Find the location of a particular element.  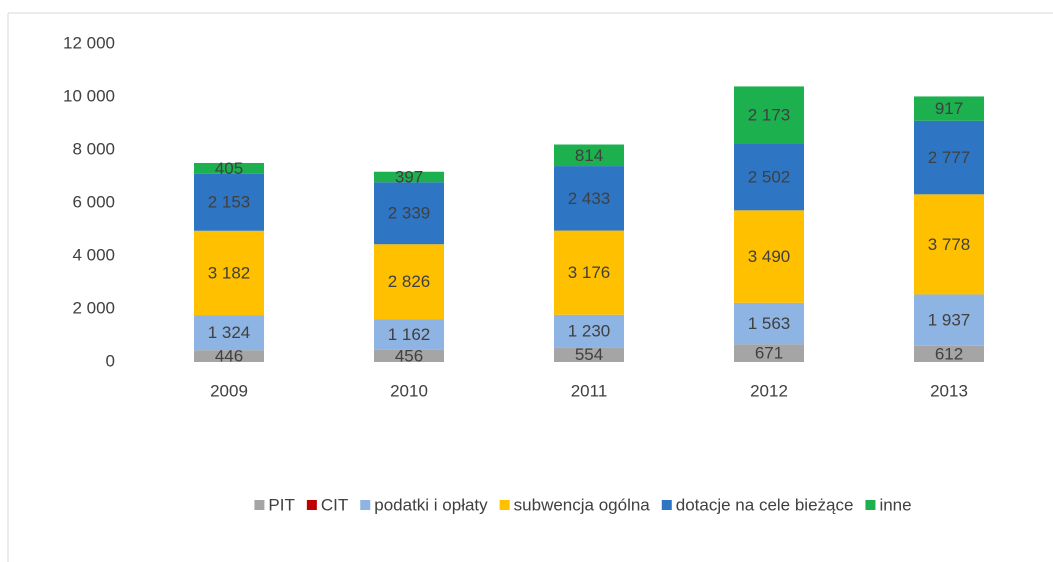

x-tick-label: 2010 is located at coordinates (409, 390).